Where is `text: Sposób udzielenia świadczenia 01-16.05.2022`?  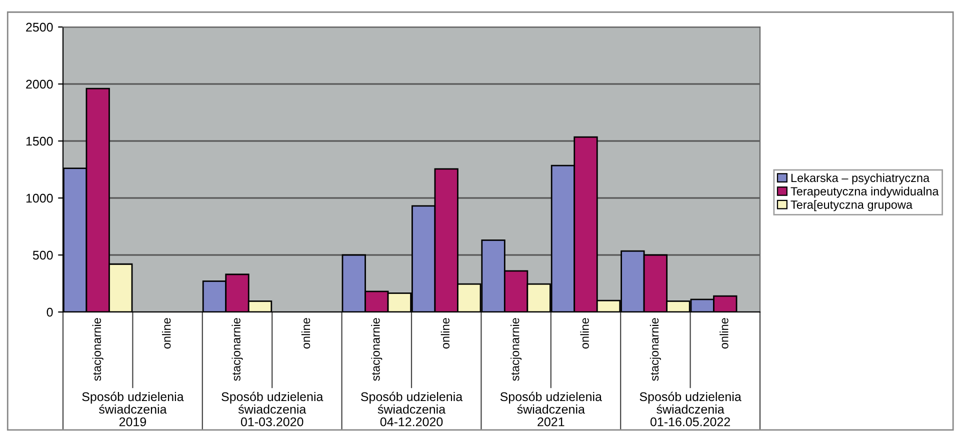 text: Sposób udzielenia świadczenia 01-16.05.2022 is located at coordinates (691, 409).